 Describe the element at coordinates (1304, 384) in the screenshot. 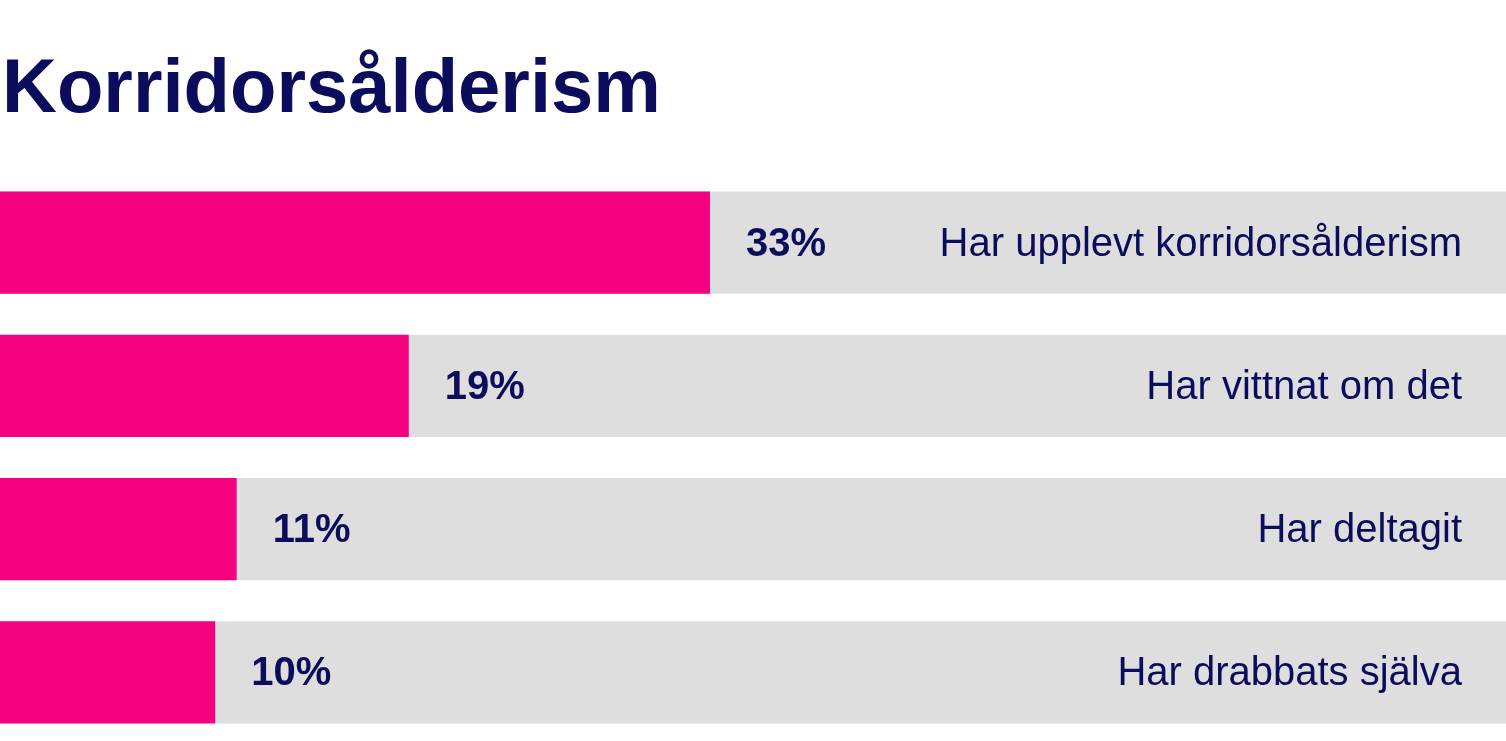

I see `y-tick-label: Har vittnat om det` at that location.